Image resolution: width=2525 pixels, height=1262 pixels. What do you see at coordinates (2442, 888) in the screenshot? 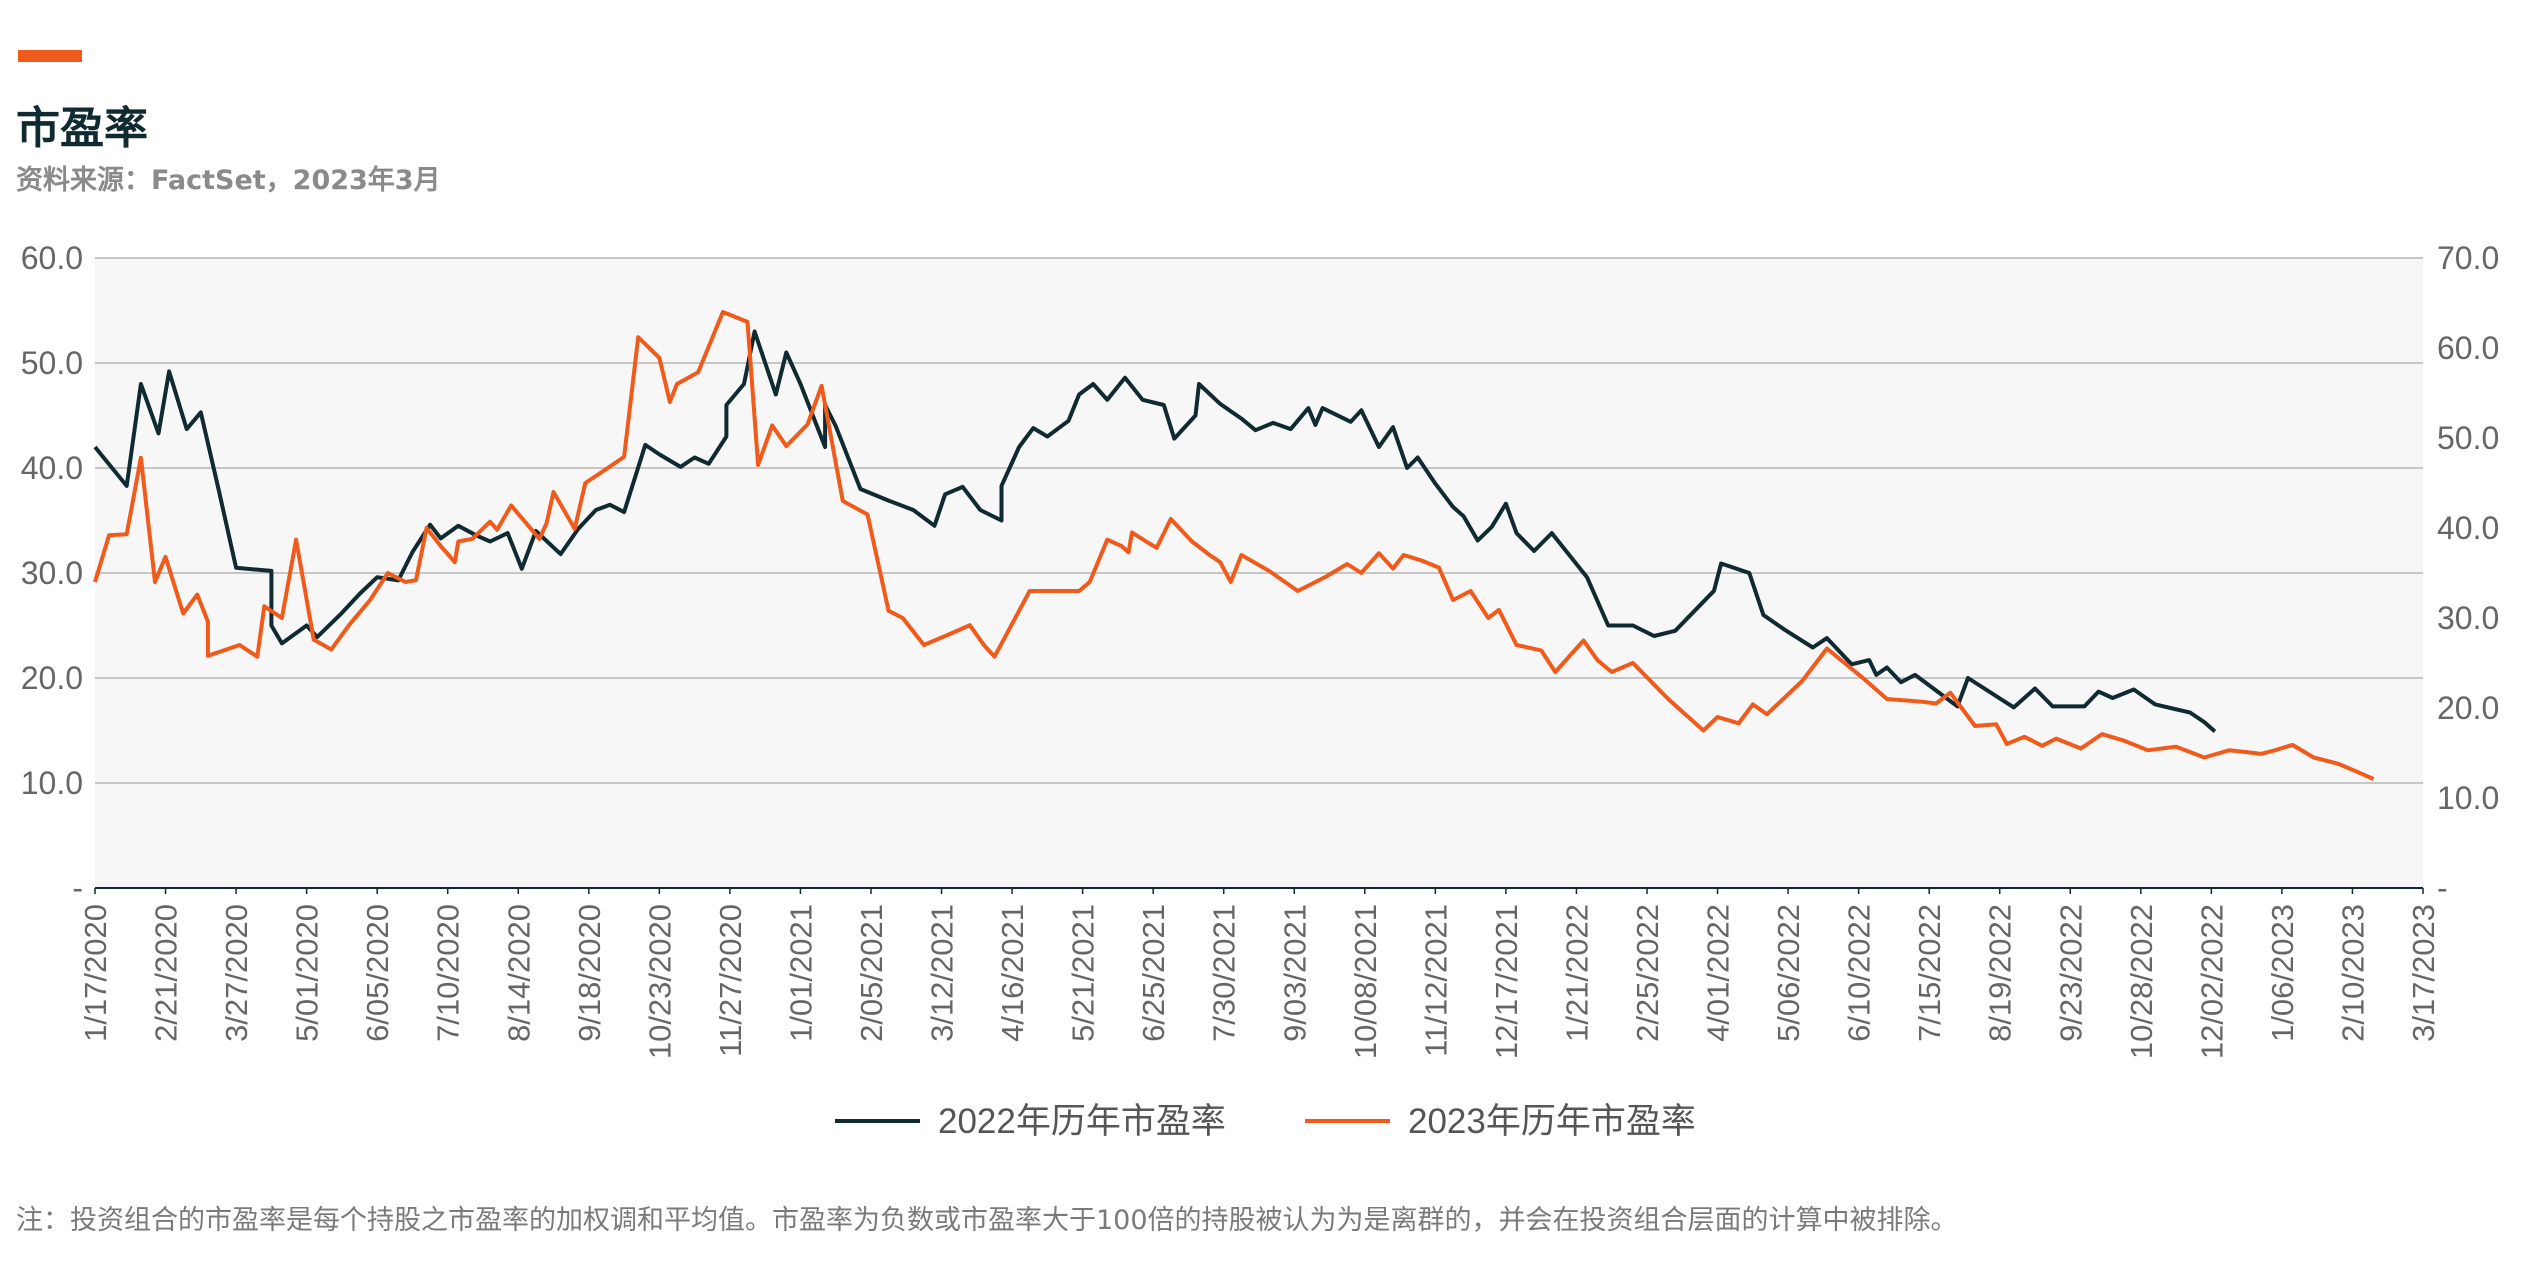
I see `y-right-tick-label: -` at bounding box center [2442, 888].